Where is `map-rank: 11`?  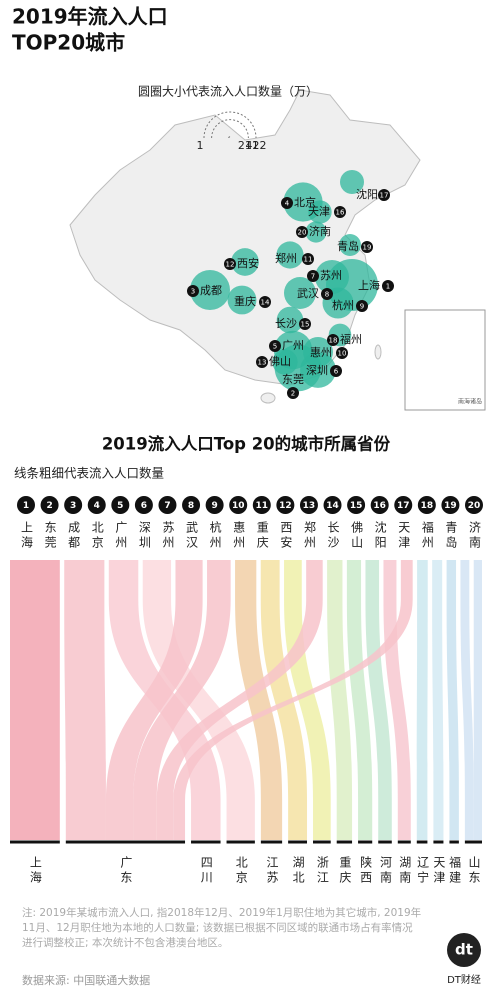 map-rank: 11 is located at coordinates (308, 260).